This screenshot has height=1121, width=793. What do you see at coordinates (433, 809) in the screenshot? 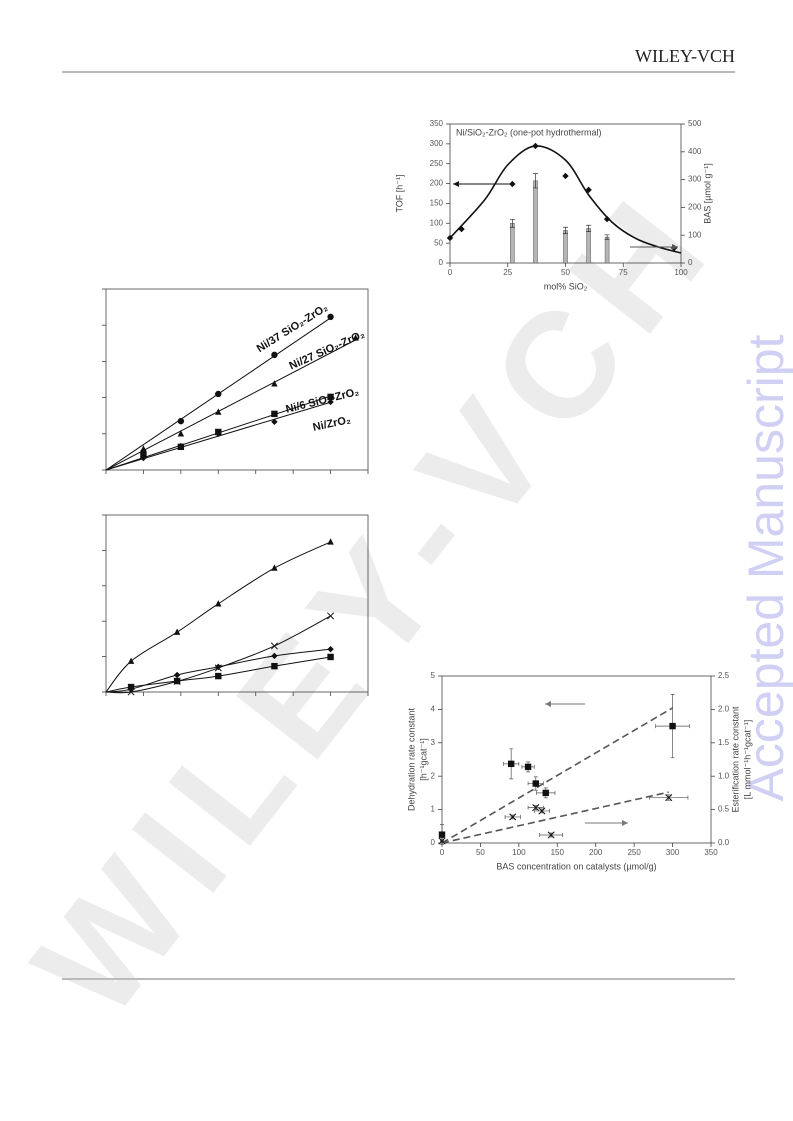
I see `y-tick-label: 1` at bounding box center [433, 809].